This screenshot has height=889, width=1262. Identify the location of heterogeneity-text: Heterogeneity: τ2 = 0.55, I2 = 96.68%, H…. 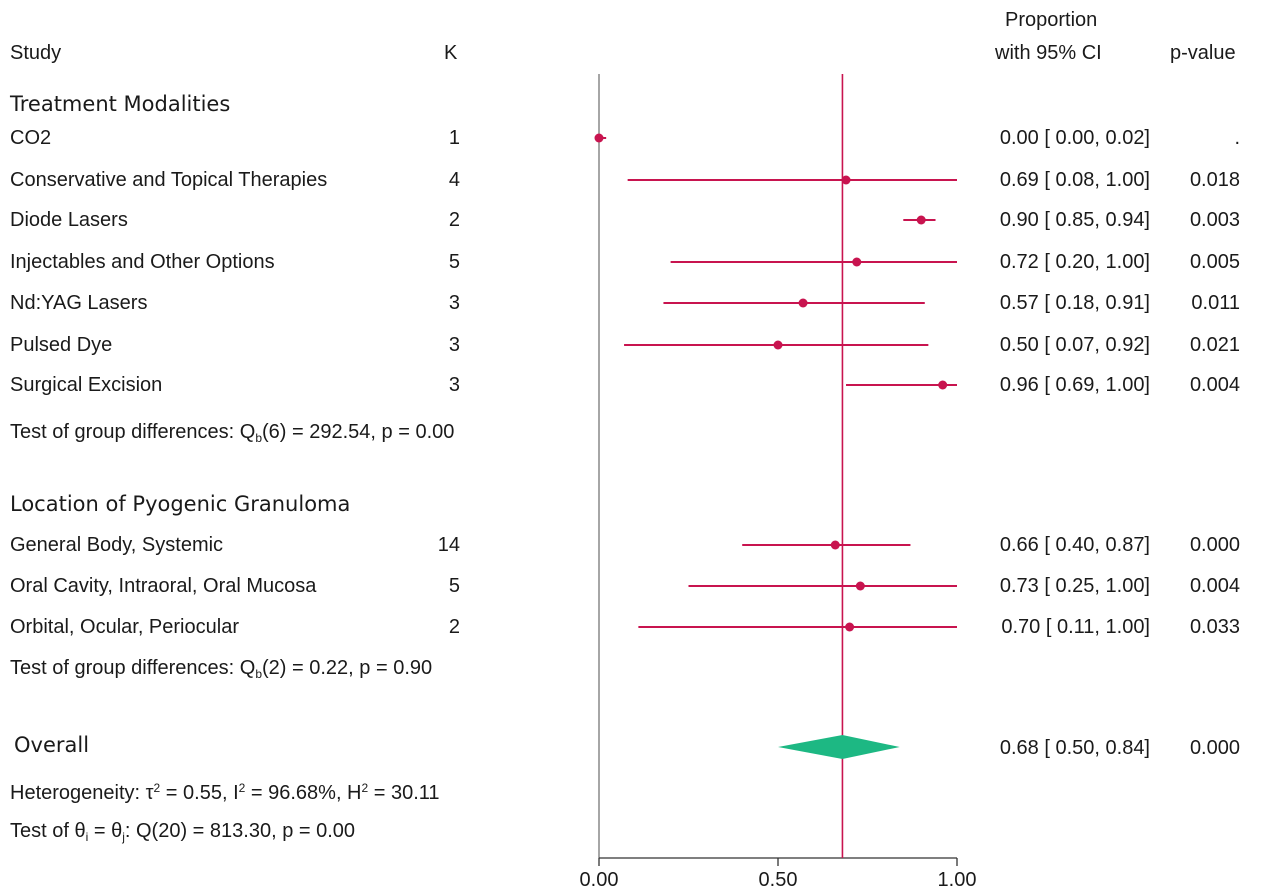
(225, 792).